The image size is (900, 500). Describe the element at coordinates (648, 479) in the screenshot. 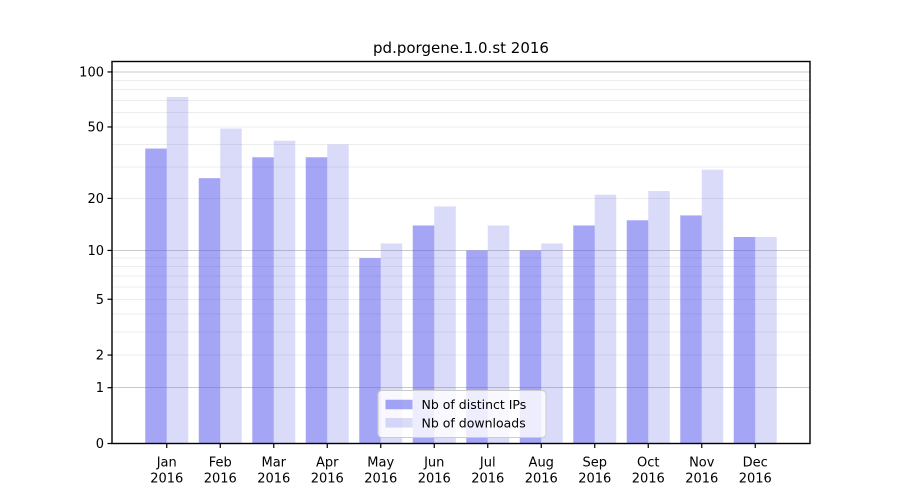

I see `x-tick-year-oct: 2016` at that location.